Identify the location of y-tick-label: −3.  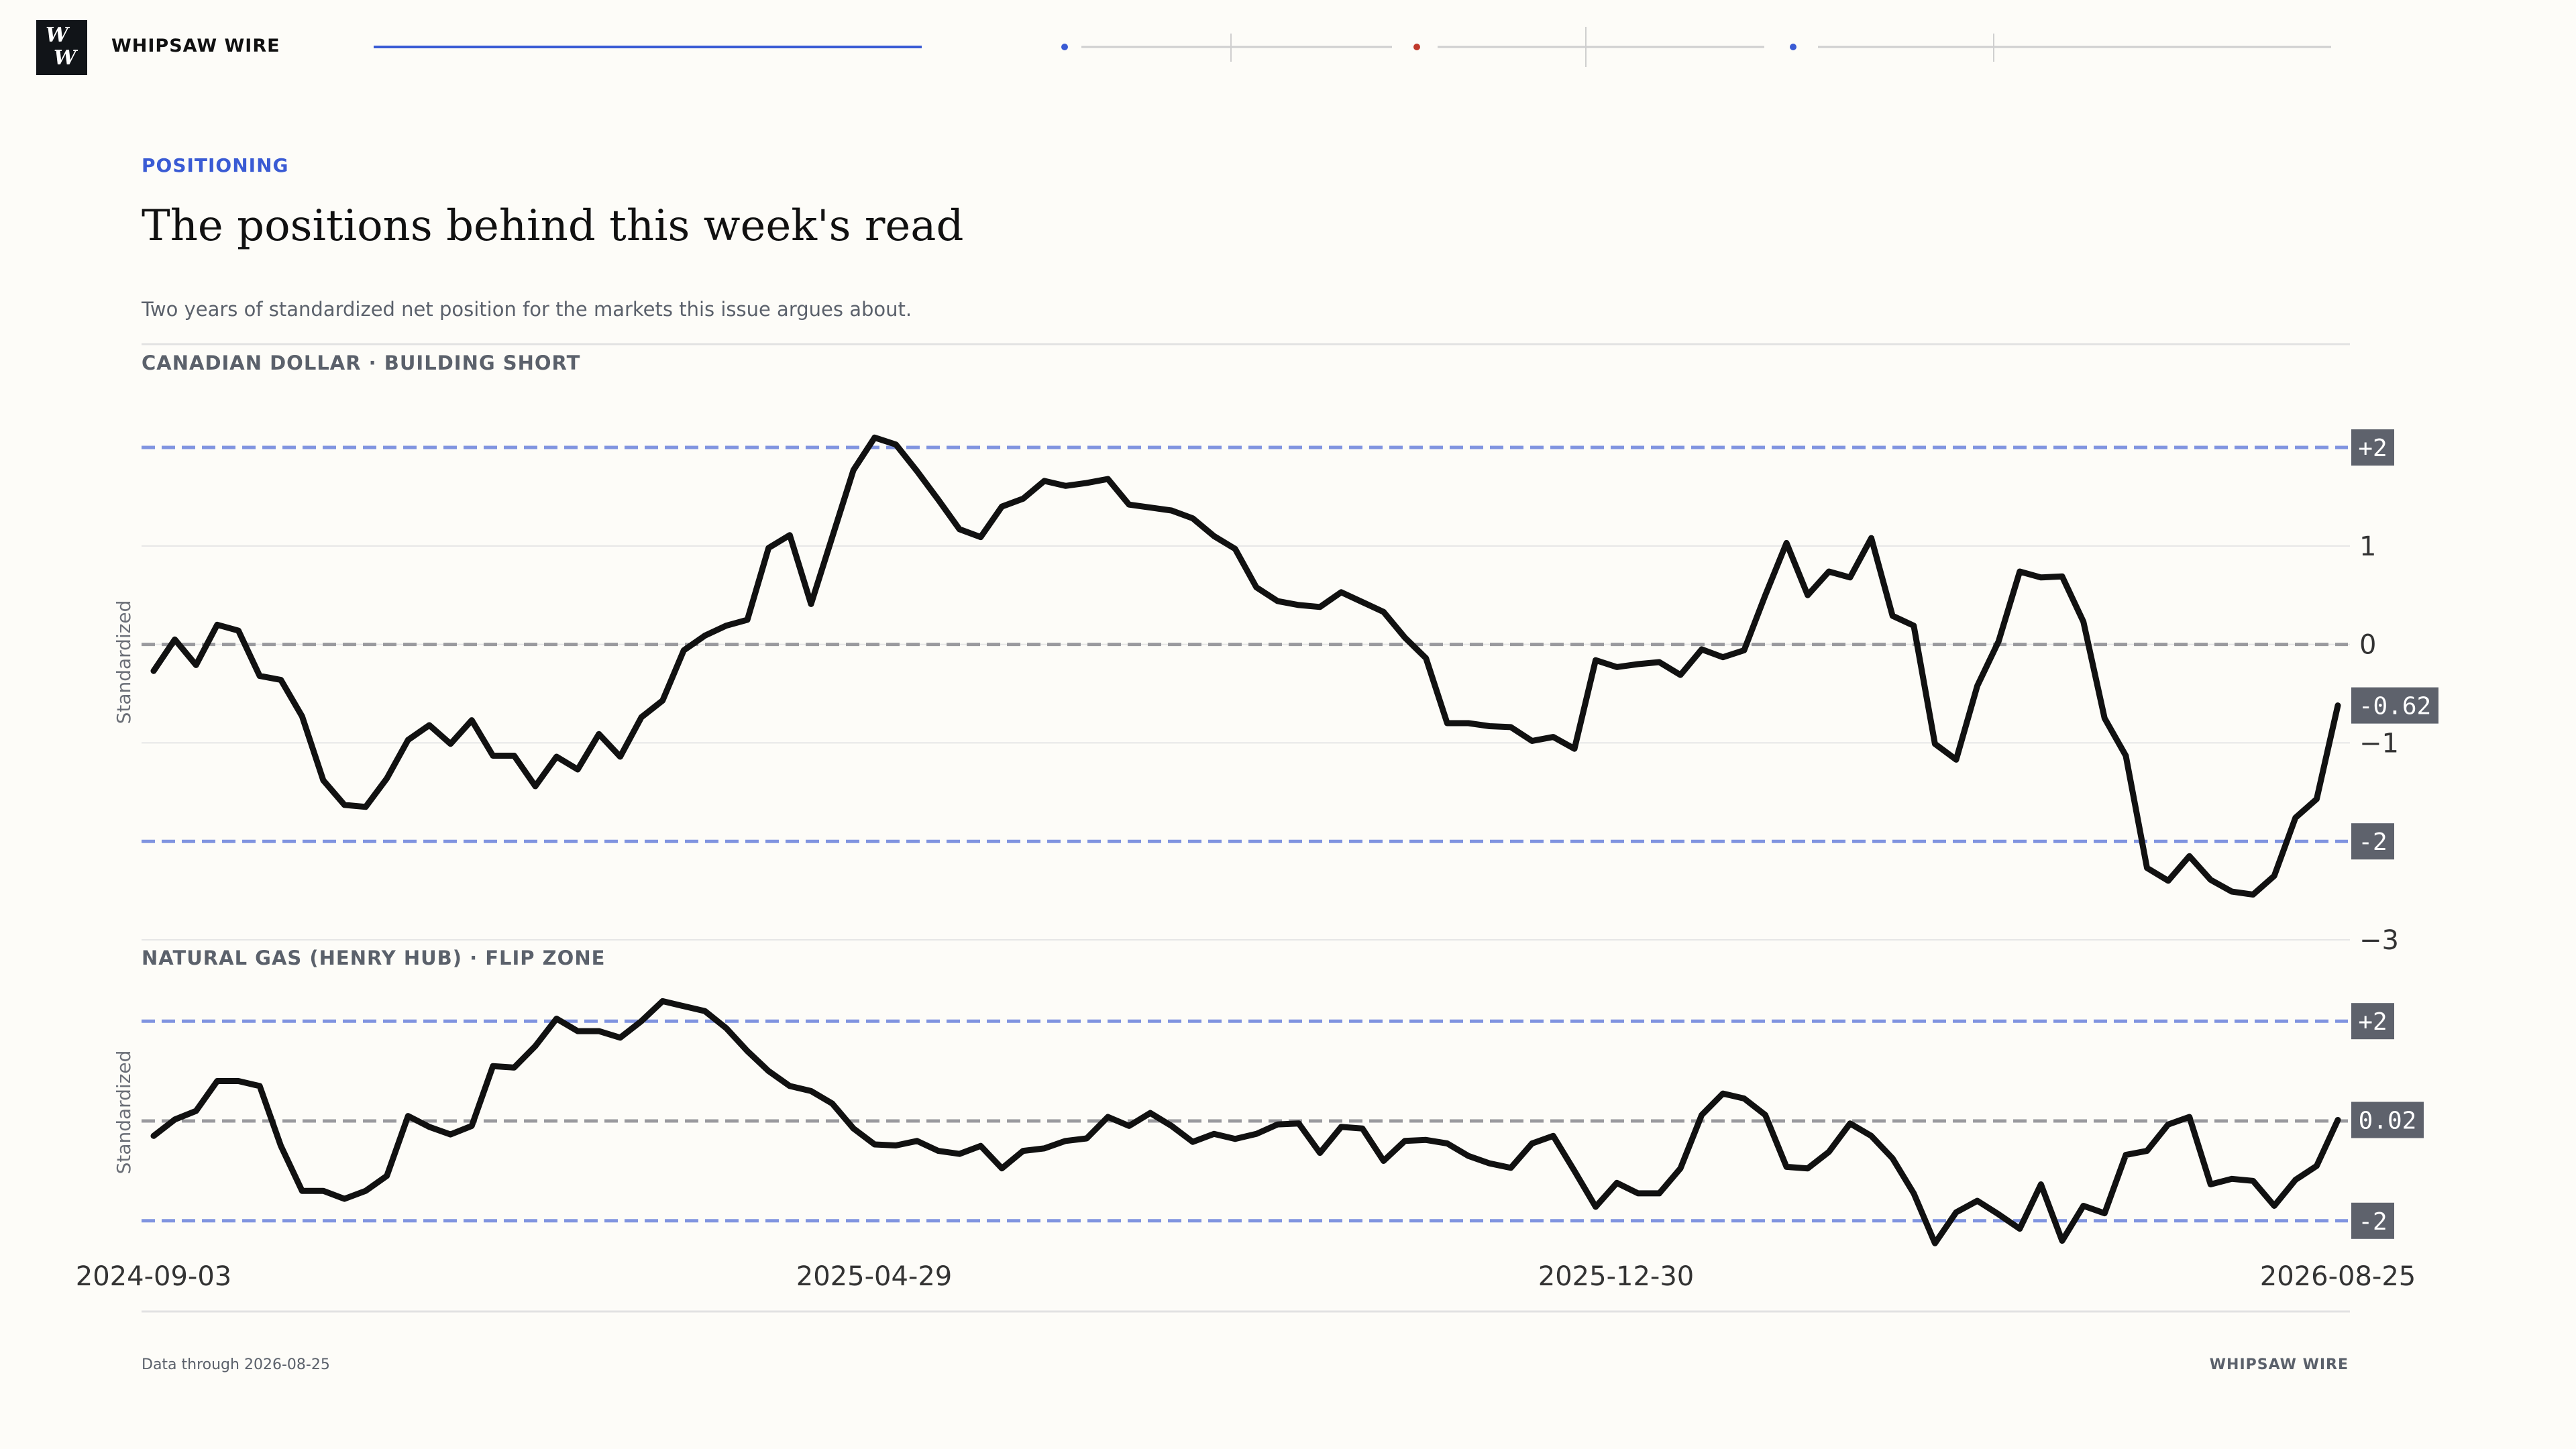
(2379, 940).